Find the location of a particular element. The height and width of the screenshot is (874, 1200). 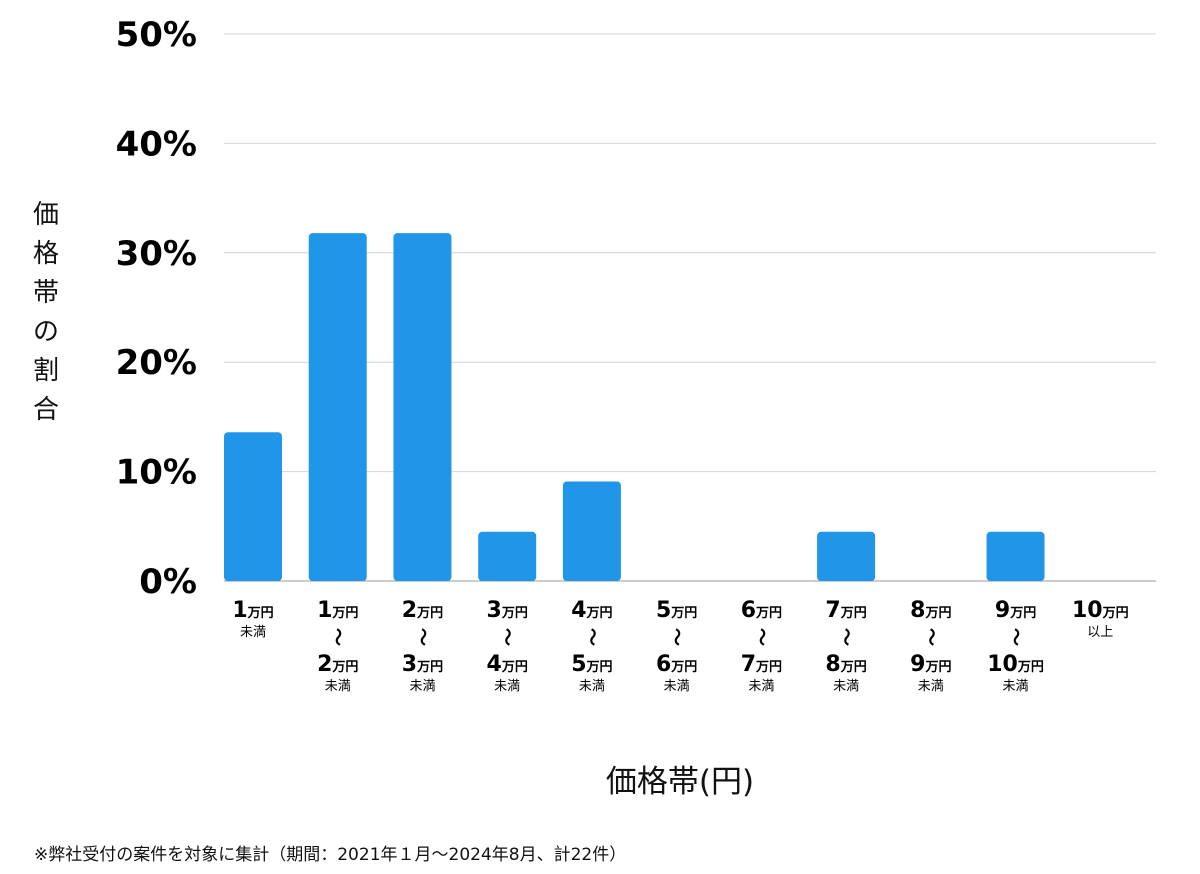

y-axis-title-char: 帯 is located at coordinates (45, 293).